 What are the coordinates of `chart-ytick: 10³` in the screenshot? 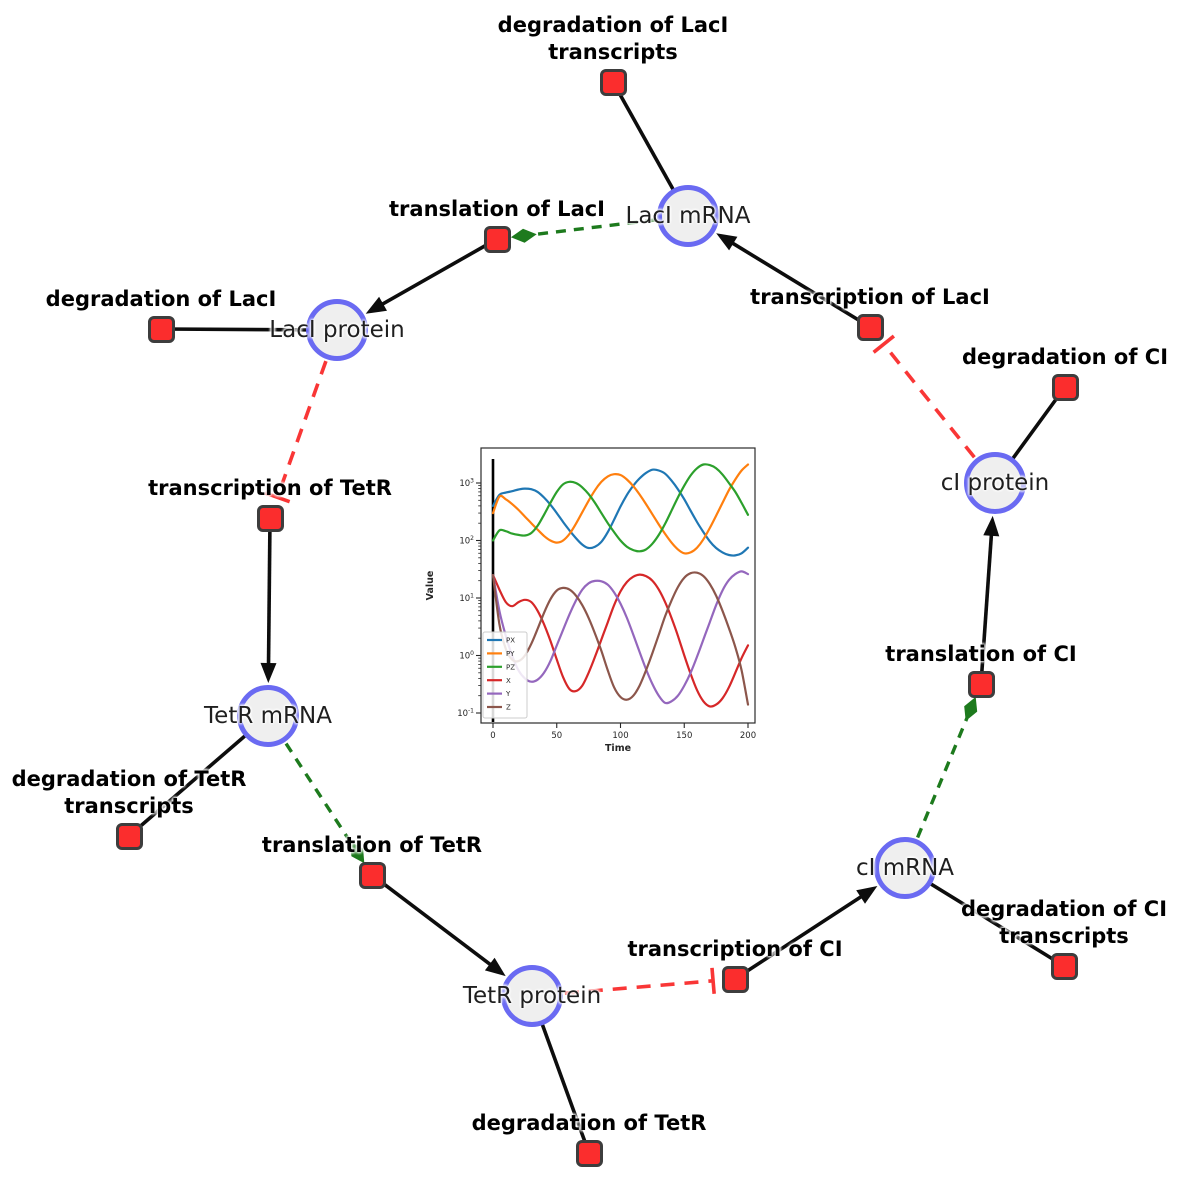 It's located at (466, 484).